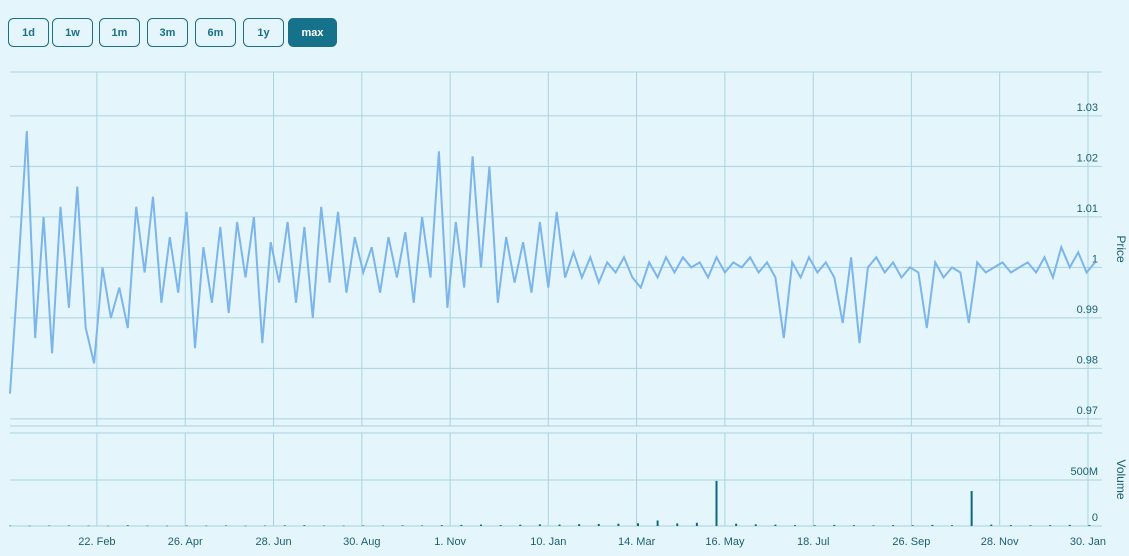  I want to click on range-button-label: 1d, so click(28, 33).